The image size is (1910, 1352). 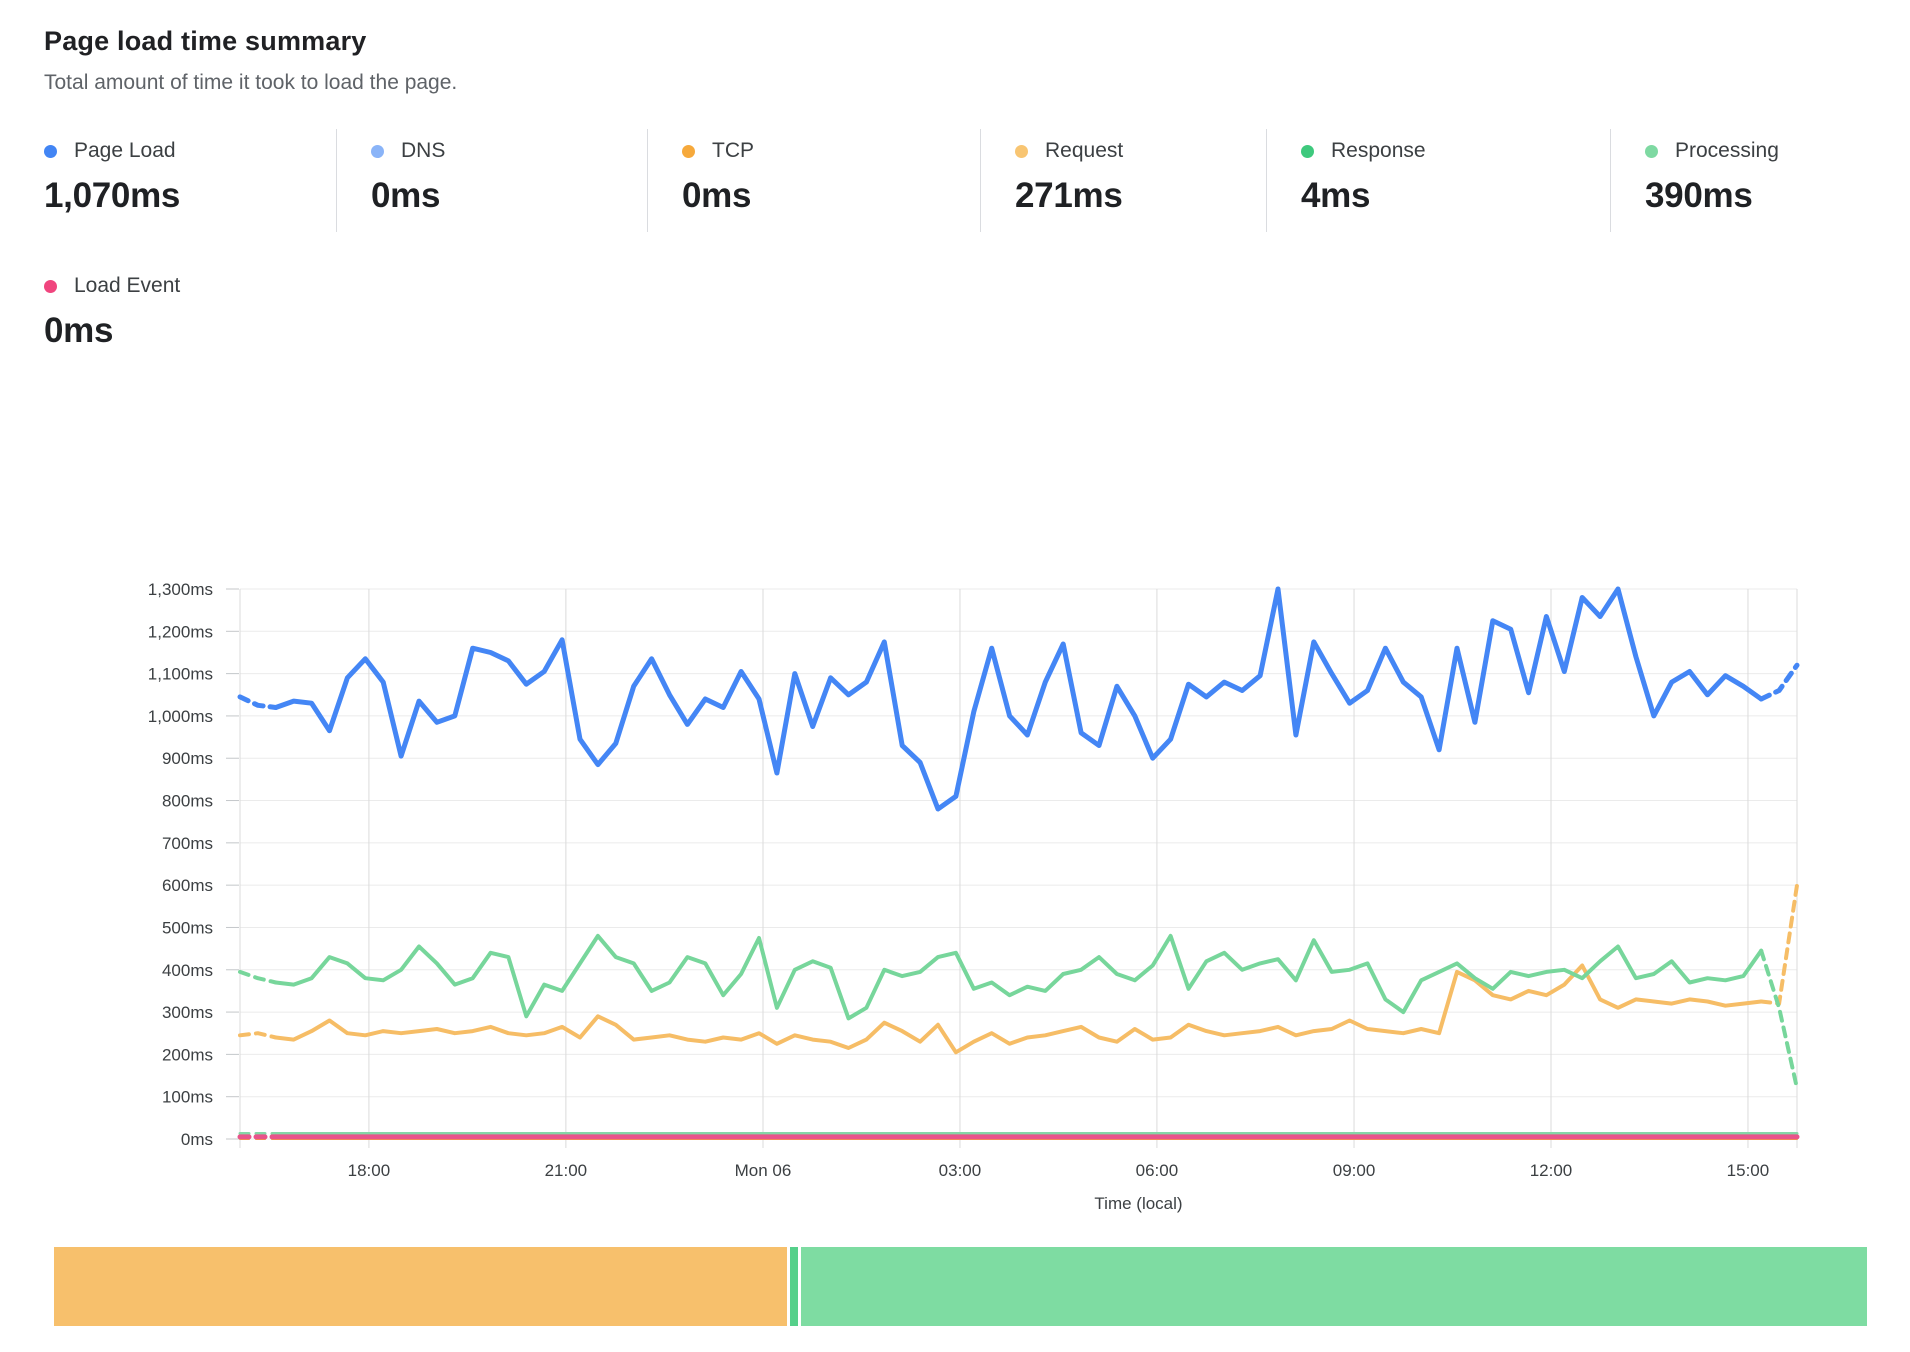 I want to click on svg-text: 15:00, so click(x=1748, y=1170).